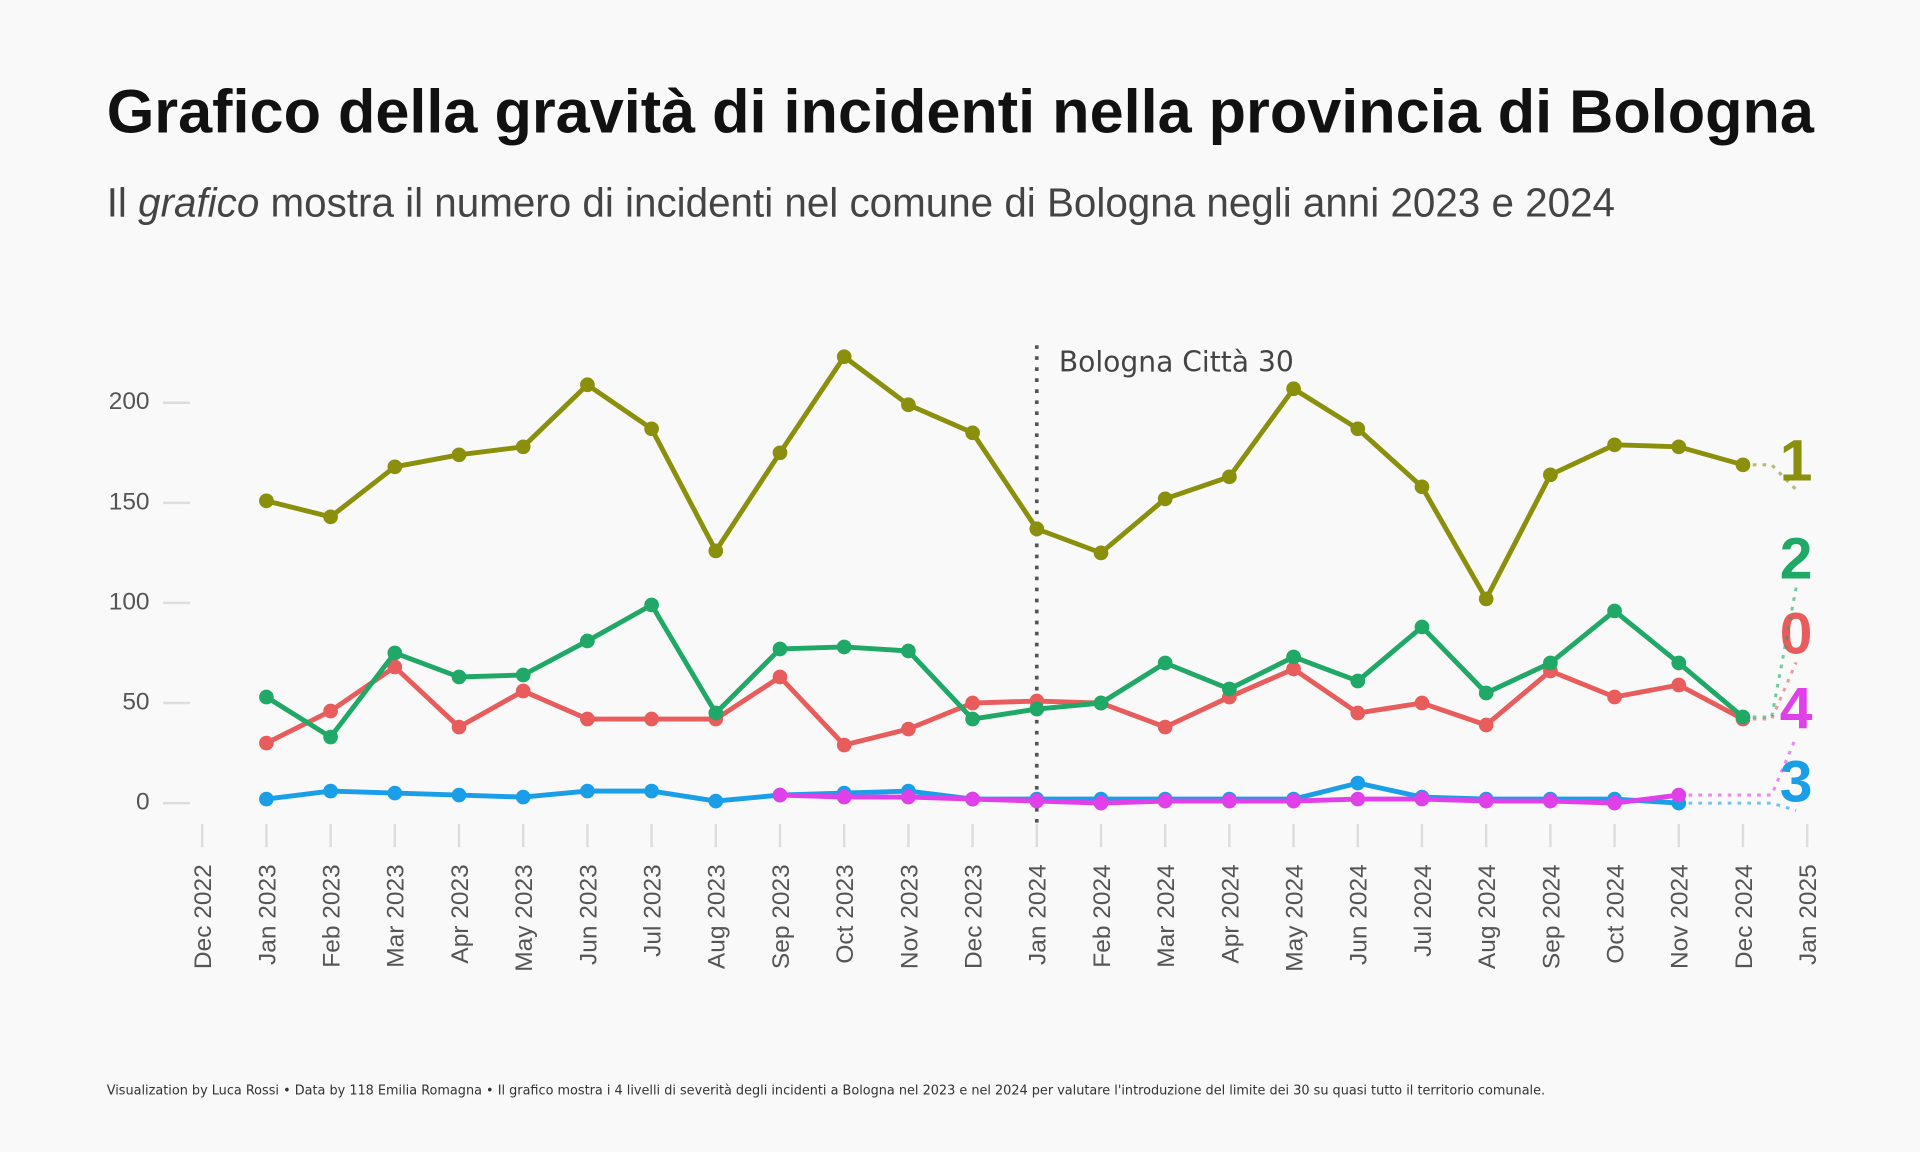 The height and width of the screenshot is (1152, 1920). I want to click on x-tick-label: Aug 2024, so click(1487, 916).